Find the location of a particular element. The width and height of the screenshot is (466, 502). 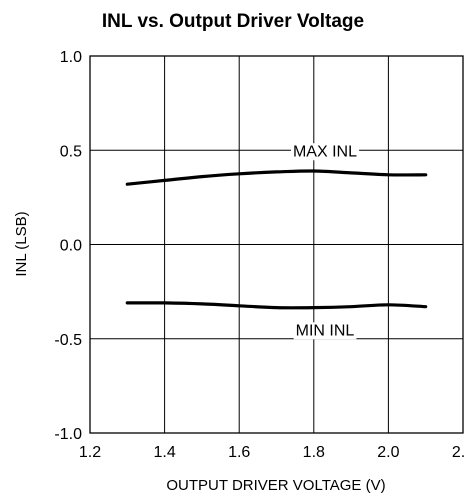

annotation-layer: MAX INL MIN INL is located at coordinates (325, 241).